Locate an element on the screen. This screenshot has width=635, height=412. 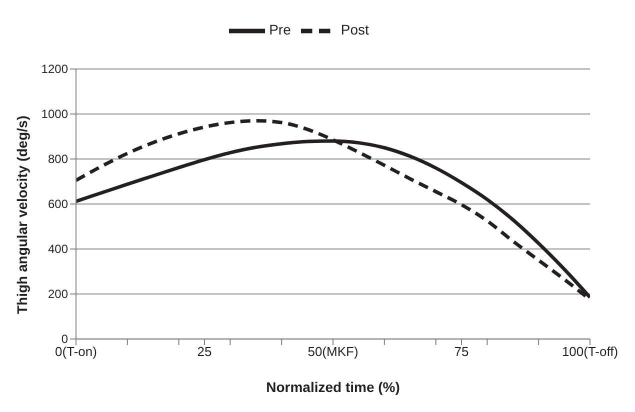
x-tick-label: 75 is located at coordinates (461, 352).